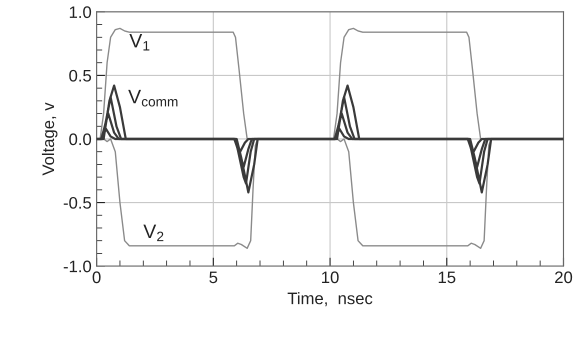 The image size is (575, 339). Describe the element at coordinates (330, 299) in the screenshot. I see `x-axis-title: Time, nsec` at that location.